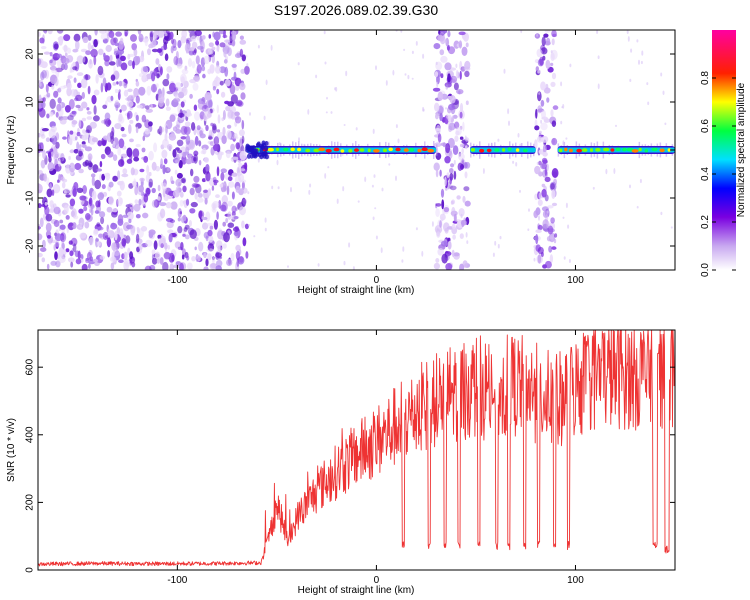 This screenshot has height=600, width=750. What do you see at coordinates (177, 580) in the screenshot?
I see `snr-x-tick-label: -100` at bounding box center [177, 580].